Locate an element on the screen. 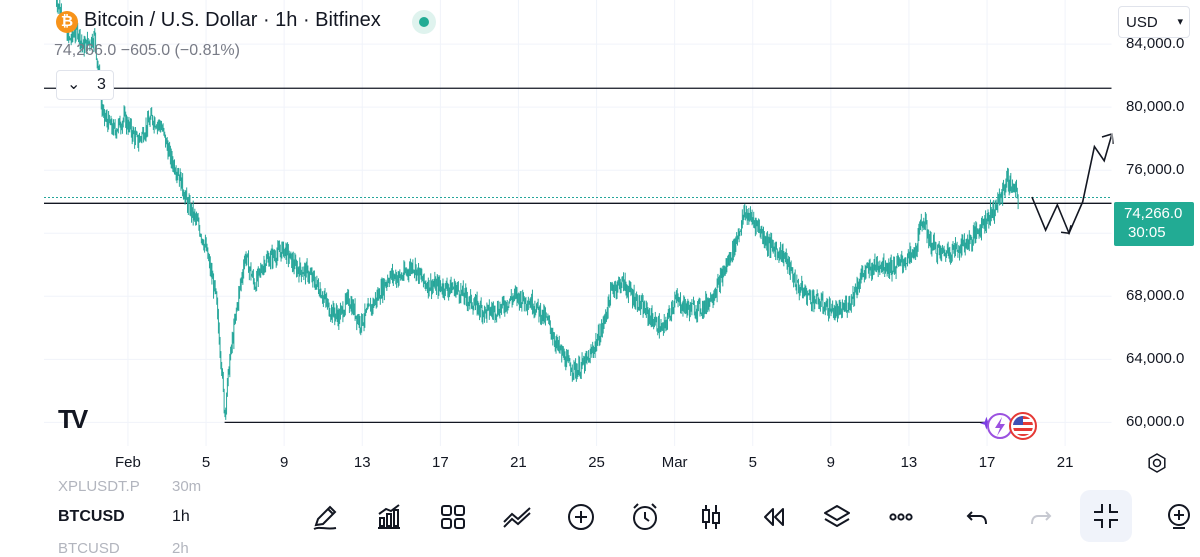 The width and height of the screenshot is (1200, 557). collapse-button is located at coordinates (1106, 516).